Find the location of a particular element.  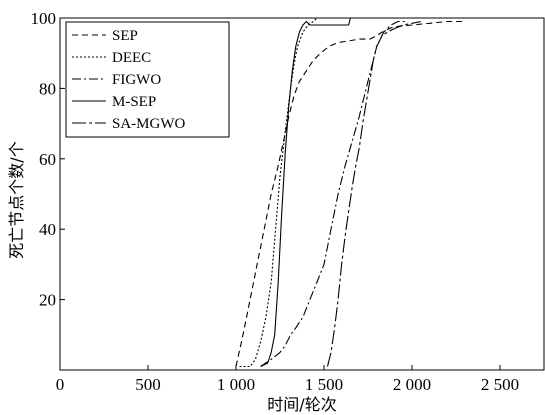

y-tick-label: 60 is located at coordinates (47, 159).